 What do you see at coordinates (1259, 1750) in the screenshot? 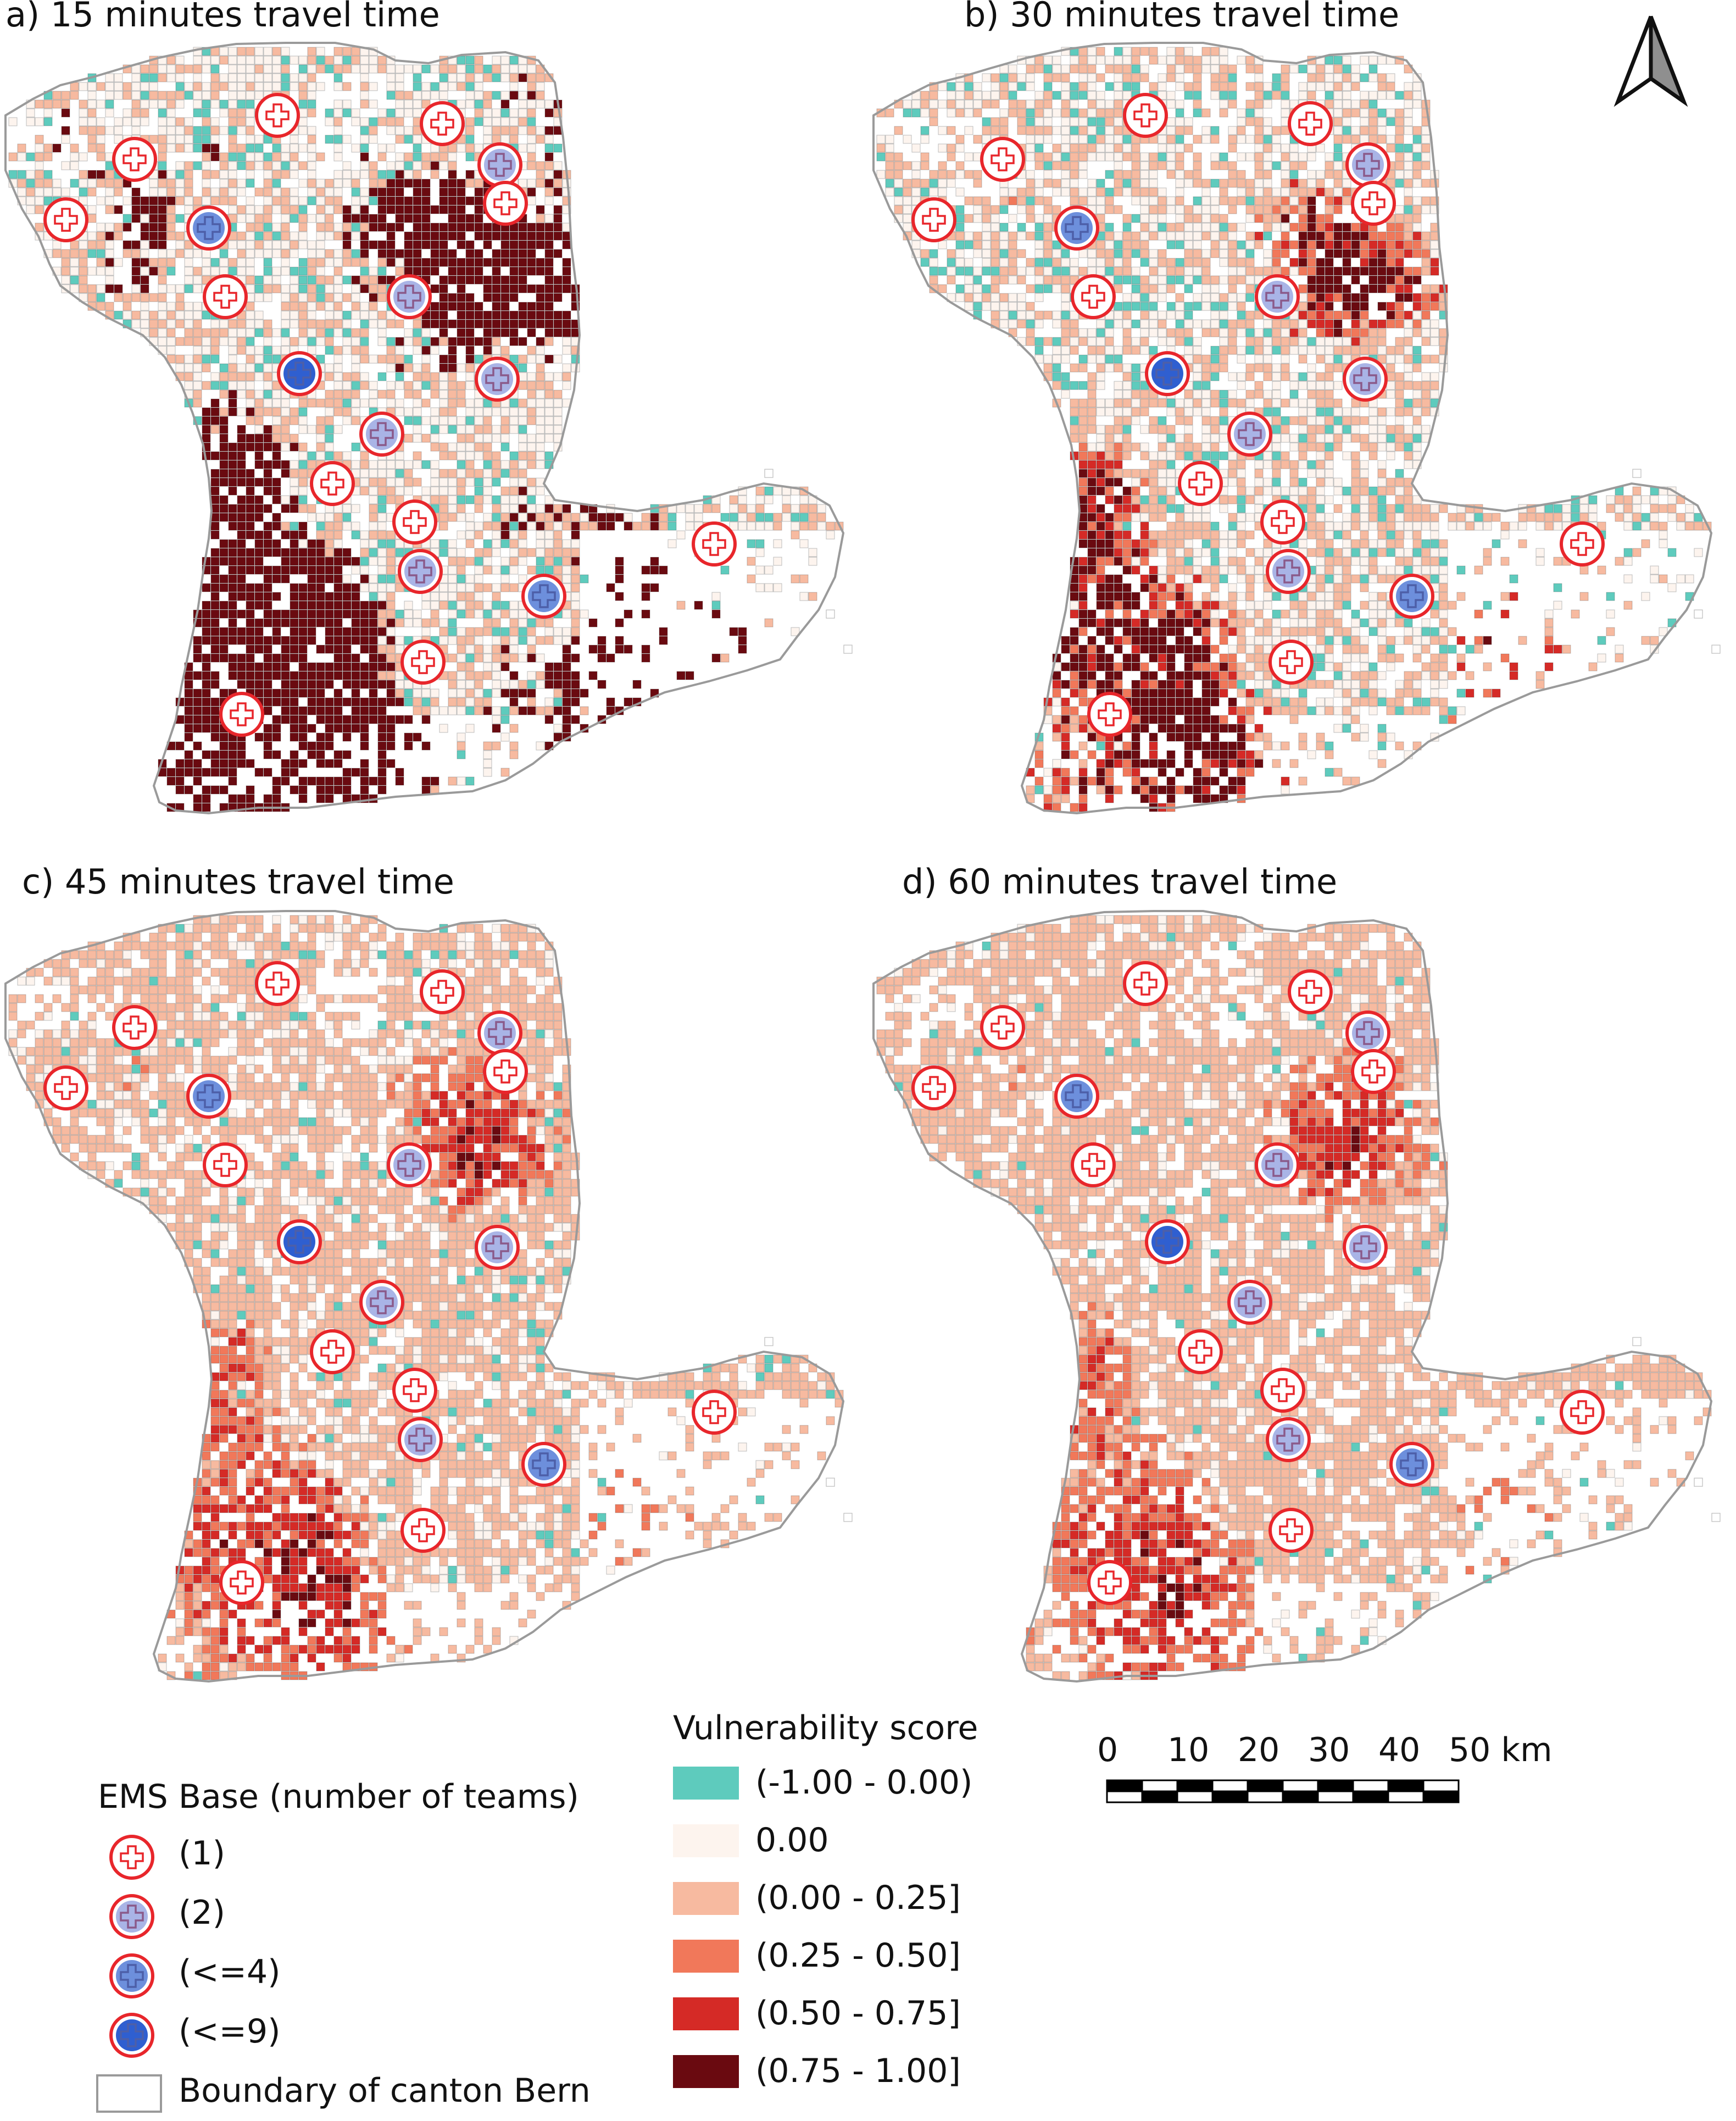
I see `scale-tick-label: 20` at bounding box center [1259, 1750].